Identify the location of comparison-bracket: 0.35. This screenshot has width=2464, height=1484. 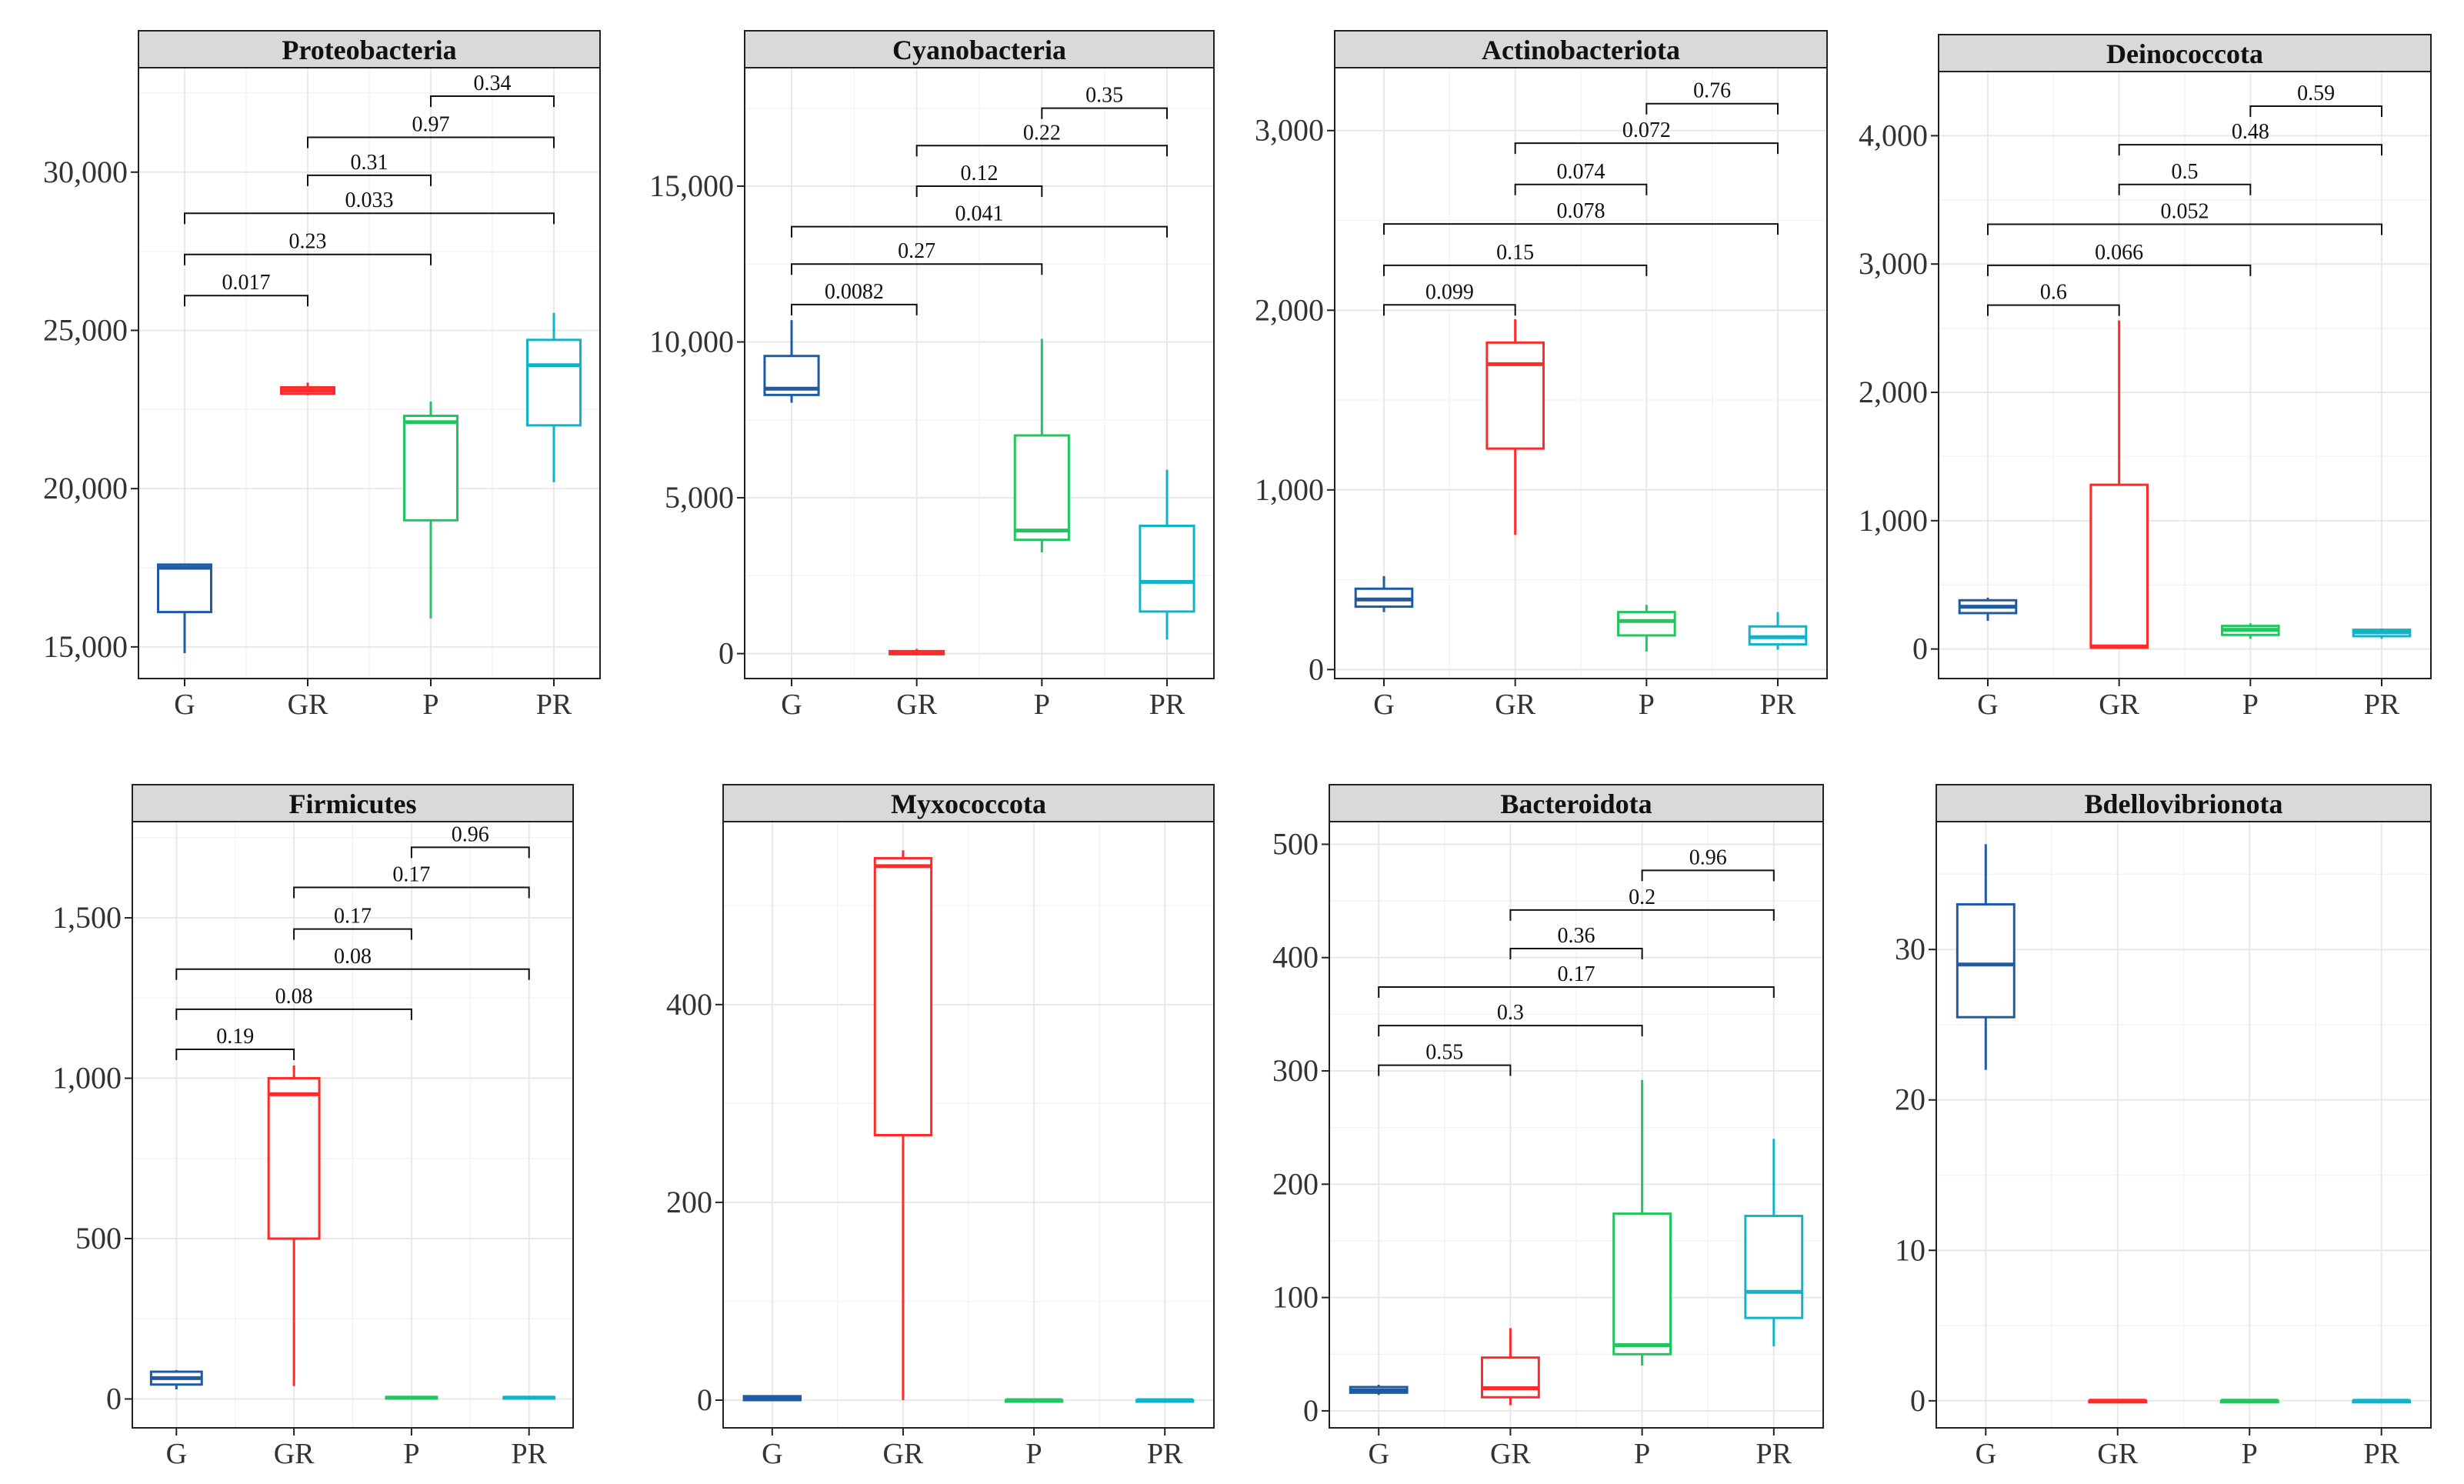
(1105, 101).